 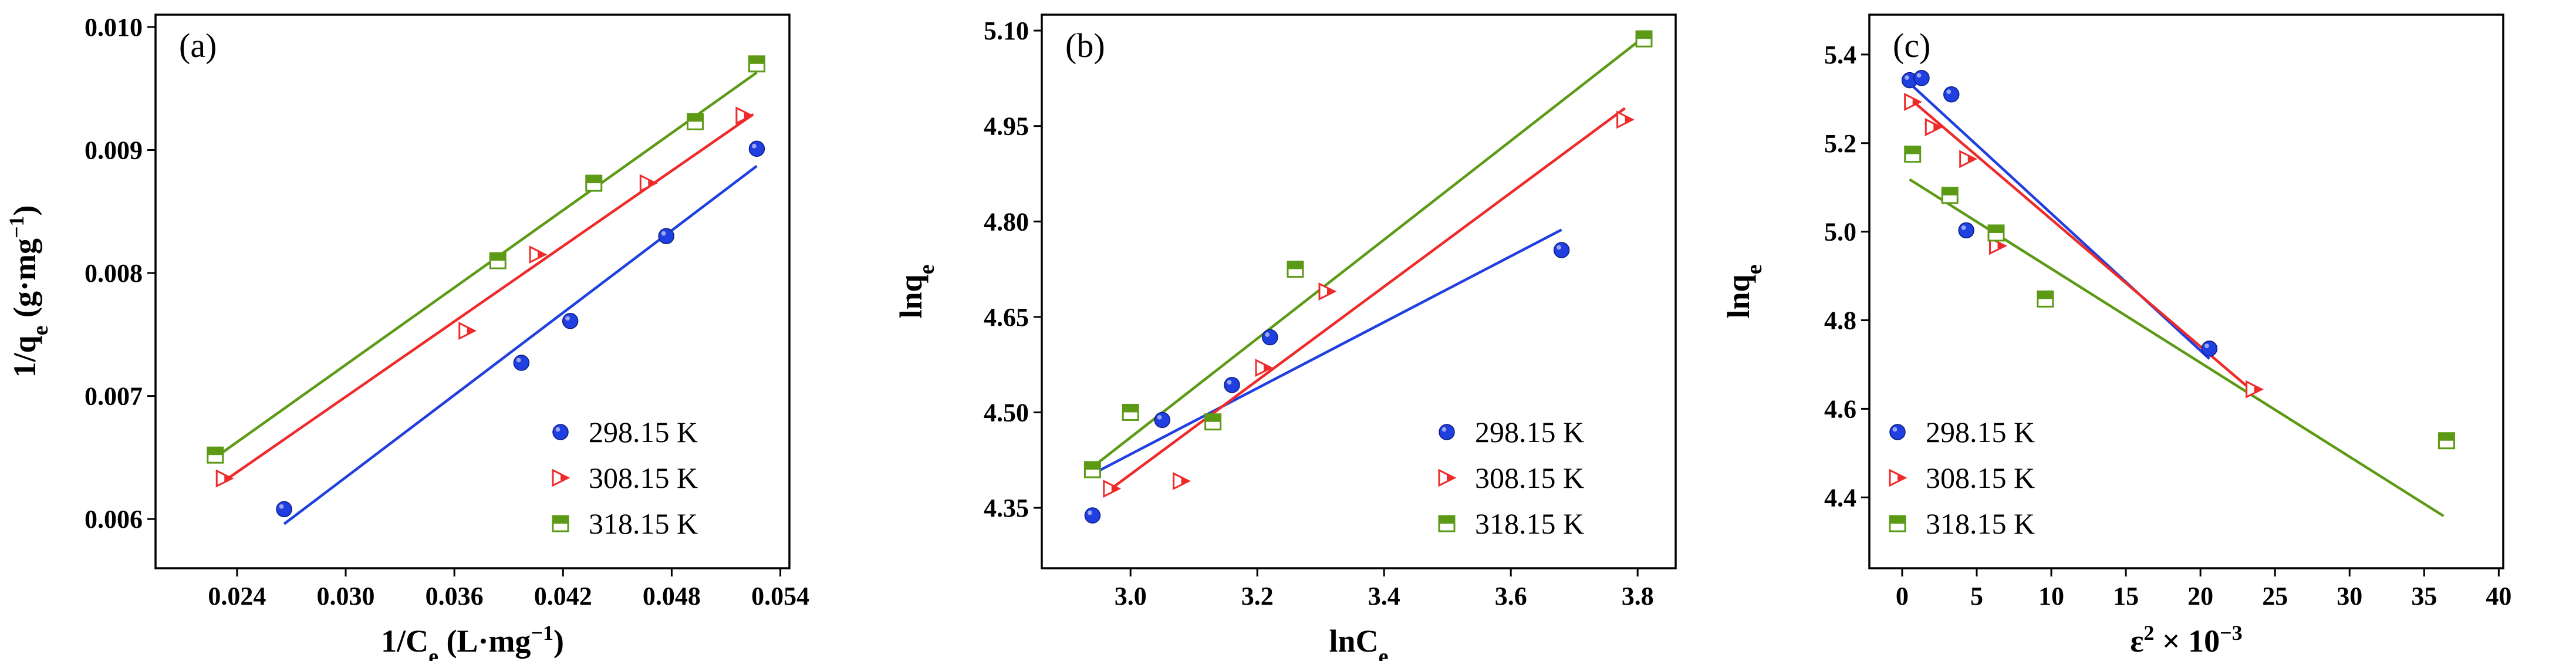 I want to click on y-tick-label: 0.008, so click(x=114, y=273).